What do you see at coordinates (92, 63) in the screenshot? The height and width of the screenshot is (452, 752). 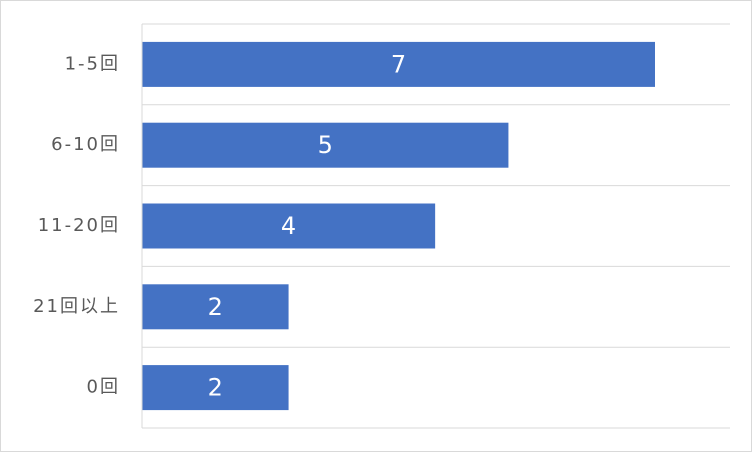 I see `category-label: 1-5回` at bounding box center [92, 63].